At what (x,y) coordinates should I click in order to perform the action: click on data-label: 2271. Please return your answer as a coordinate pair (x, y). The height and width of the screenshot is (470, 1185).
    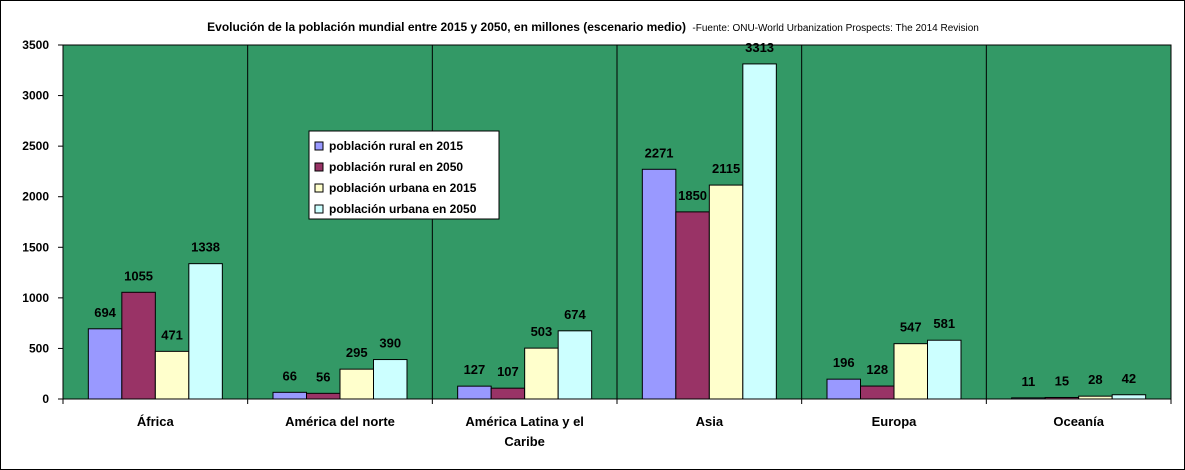
    Looking at the image, I should click on (659, 152).